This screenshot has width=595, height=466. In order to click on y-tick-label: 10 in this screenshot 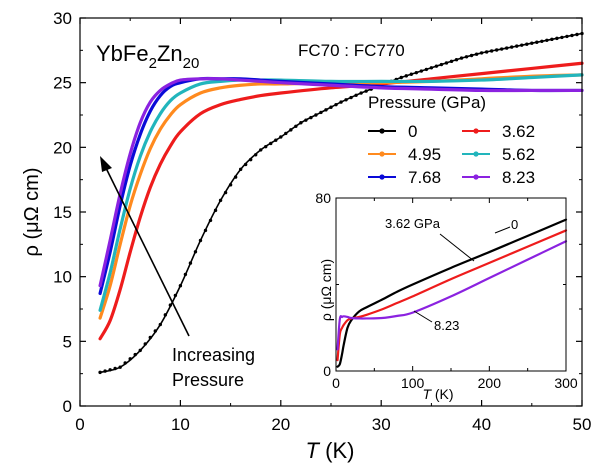, I will do `click(62, 277)`.